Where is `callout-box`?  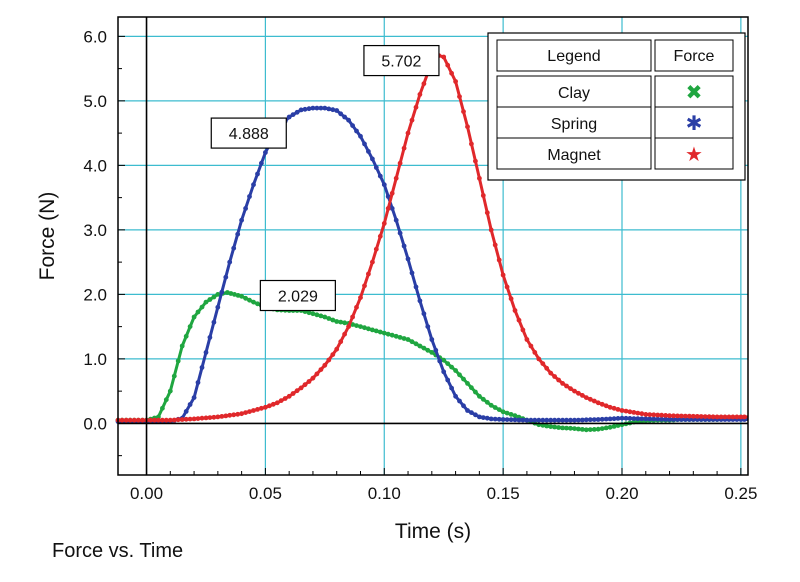 callout-box is located at coordinates (248, 133).